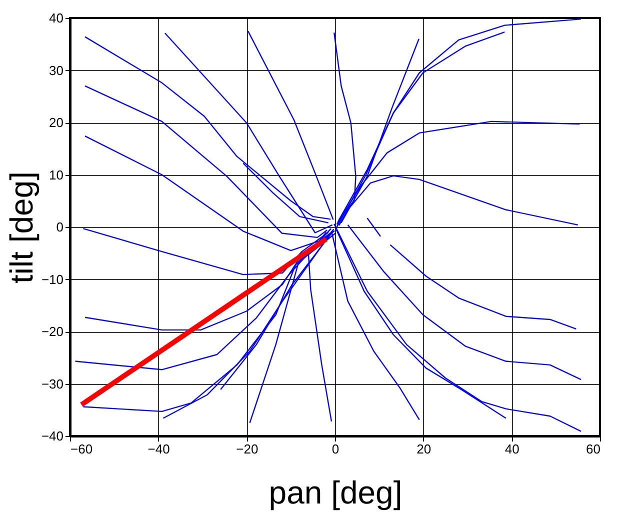 The image size is (619, 522). Describe the element at coordinates (56, 122) in the screenshot. I see `y-tick-label: 20` at that location.